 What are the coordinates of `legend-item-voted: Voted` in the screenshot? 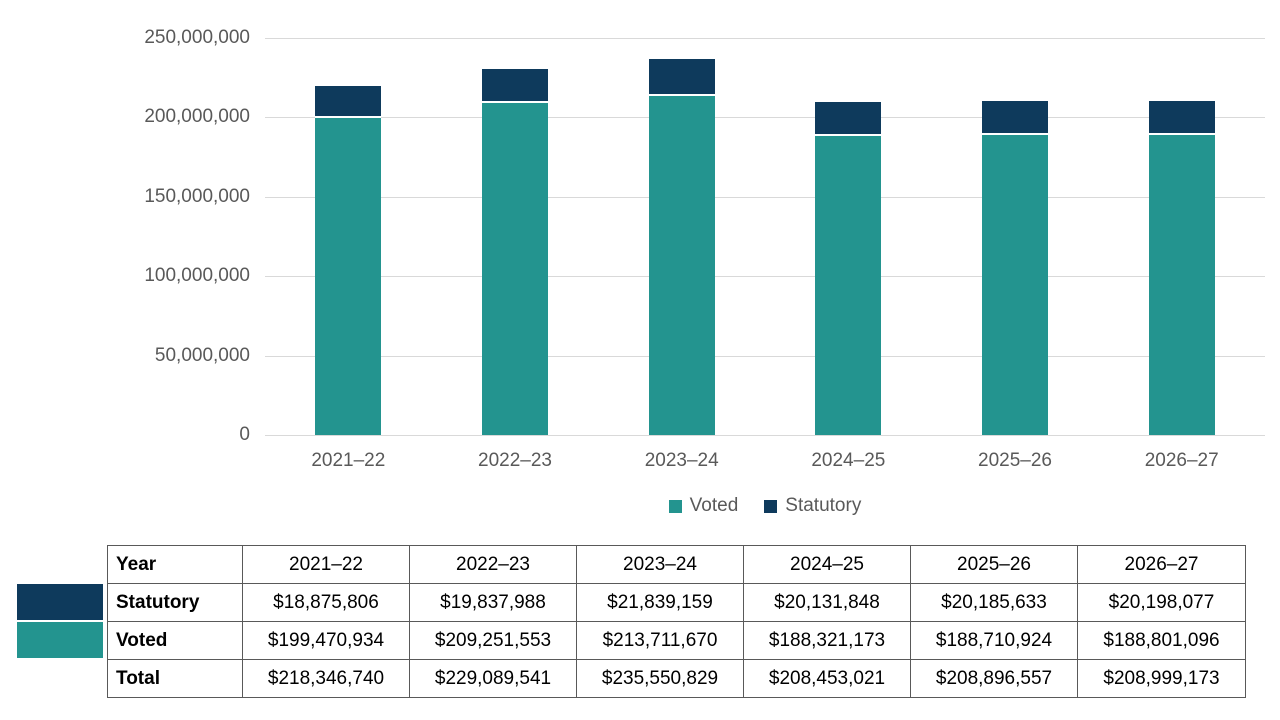 It's located at (703, 506).